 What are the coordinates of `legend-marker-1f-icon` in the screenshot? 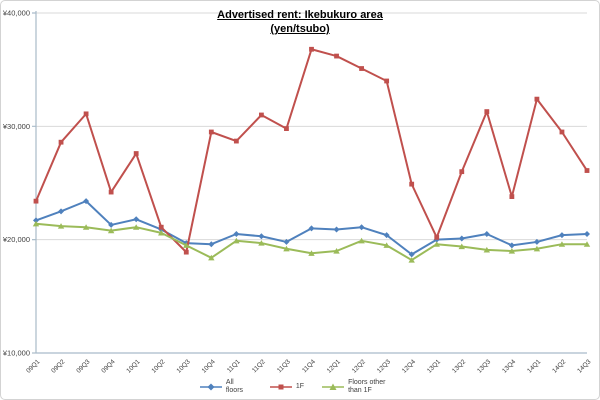 It's located at (280, 387).